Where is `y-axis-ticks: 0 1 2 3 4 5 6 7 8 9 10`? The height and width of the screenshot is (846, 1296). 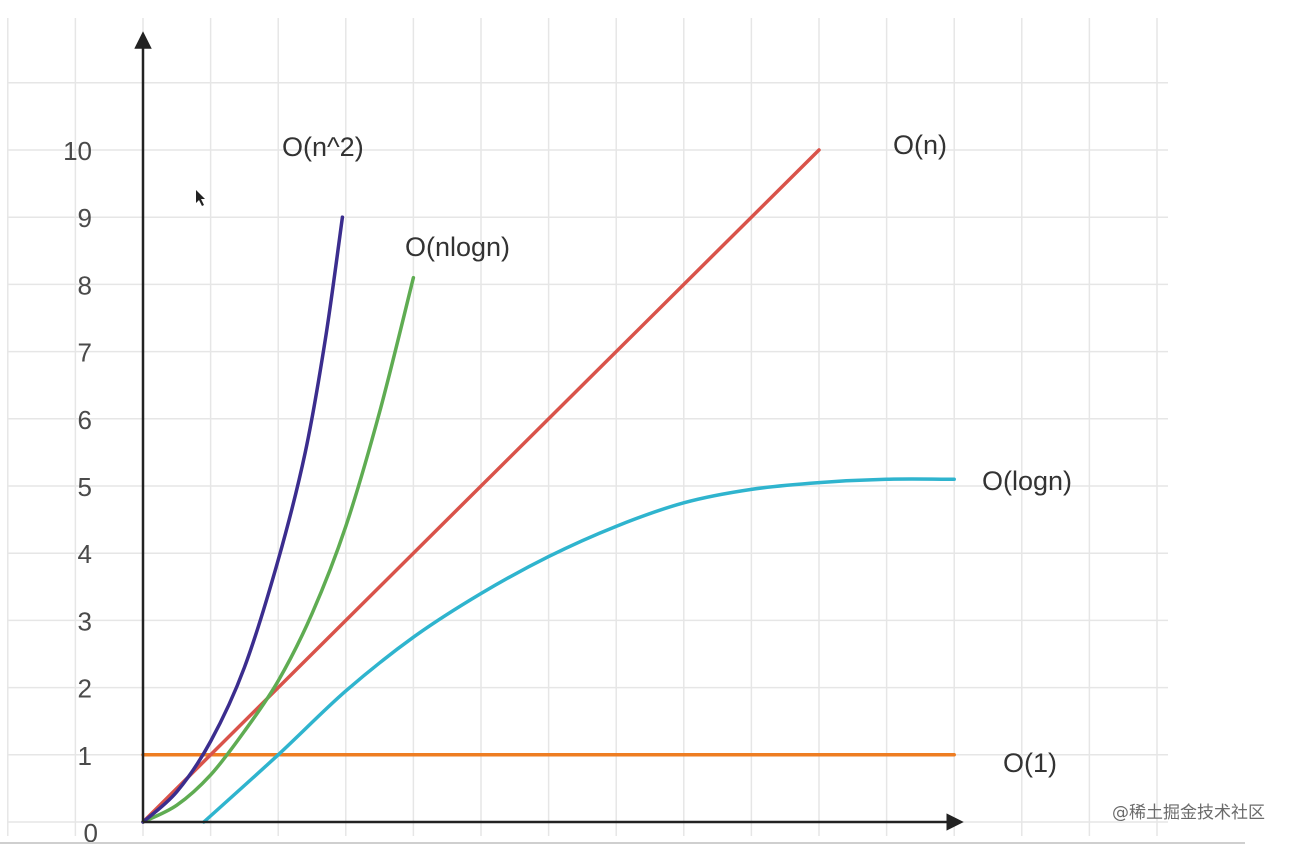 y-axis-ticks: 0 1 2 3 4 5 6 7 8 9 10 is located at coordinates (80, 491).